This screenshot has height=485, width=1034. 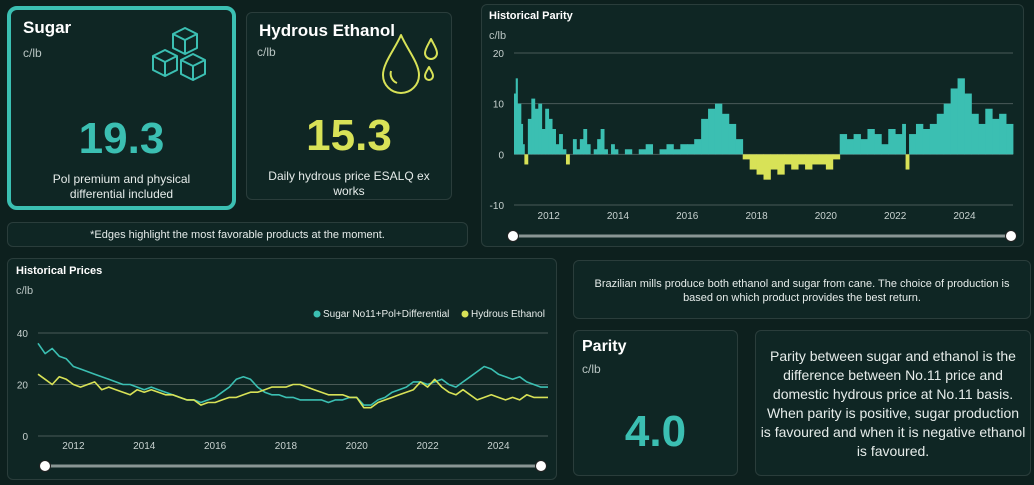 I want to click on prices-y-unit: c/lb, so click(x=24, y=291).